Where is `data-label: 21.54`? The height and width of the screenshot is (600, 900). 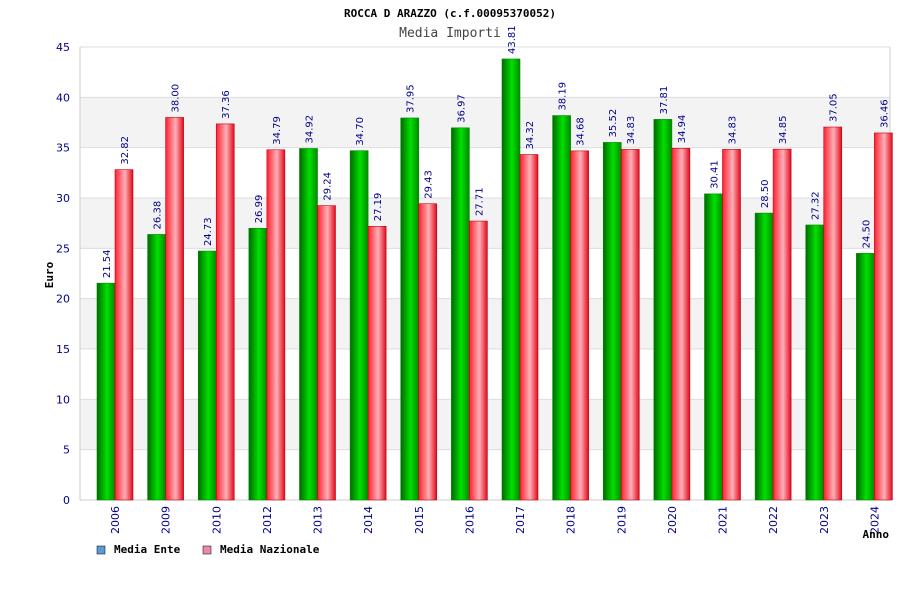 data-label: 21.54 is located at coordinates (107, 264).